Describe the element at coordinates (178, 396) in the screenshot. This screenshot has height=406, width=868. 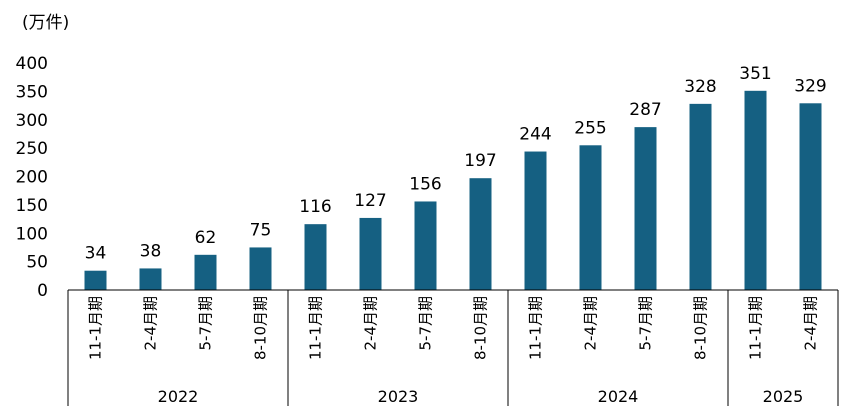
I see `group-label: 2022` at that location.